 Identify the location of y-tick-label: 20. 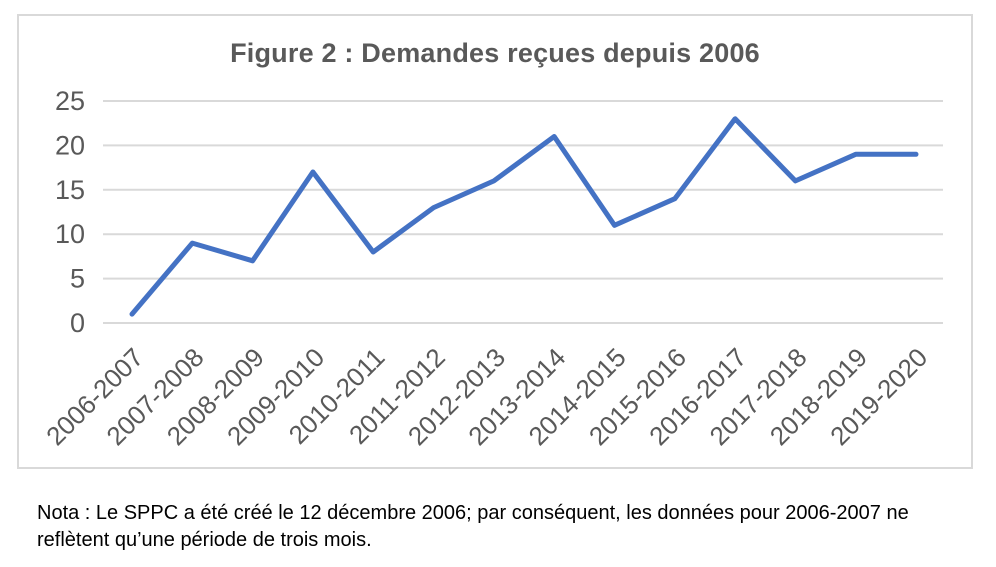
(70, 145).